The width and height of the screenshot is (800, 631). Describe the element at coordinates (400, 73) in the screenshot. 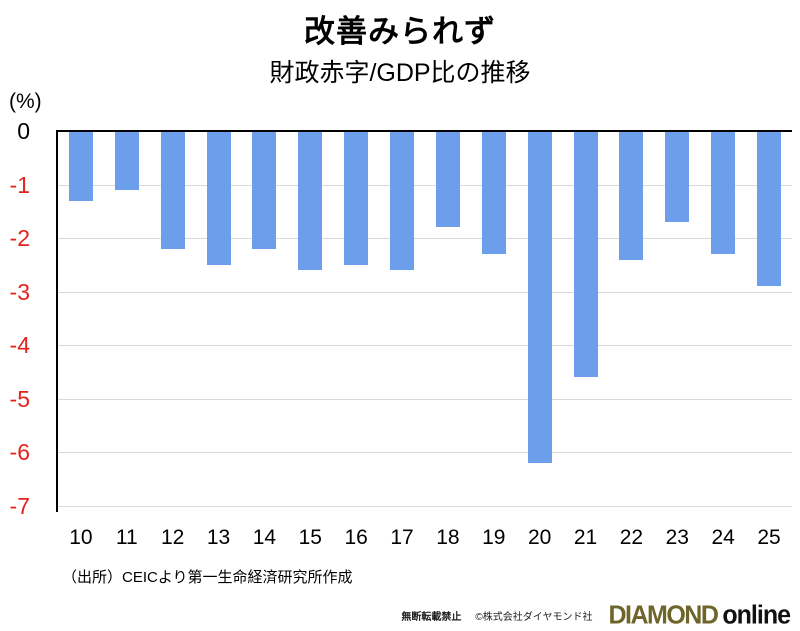

I see `chart-subtitle: 財政赤字/GDP比の推移` at that location.